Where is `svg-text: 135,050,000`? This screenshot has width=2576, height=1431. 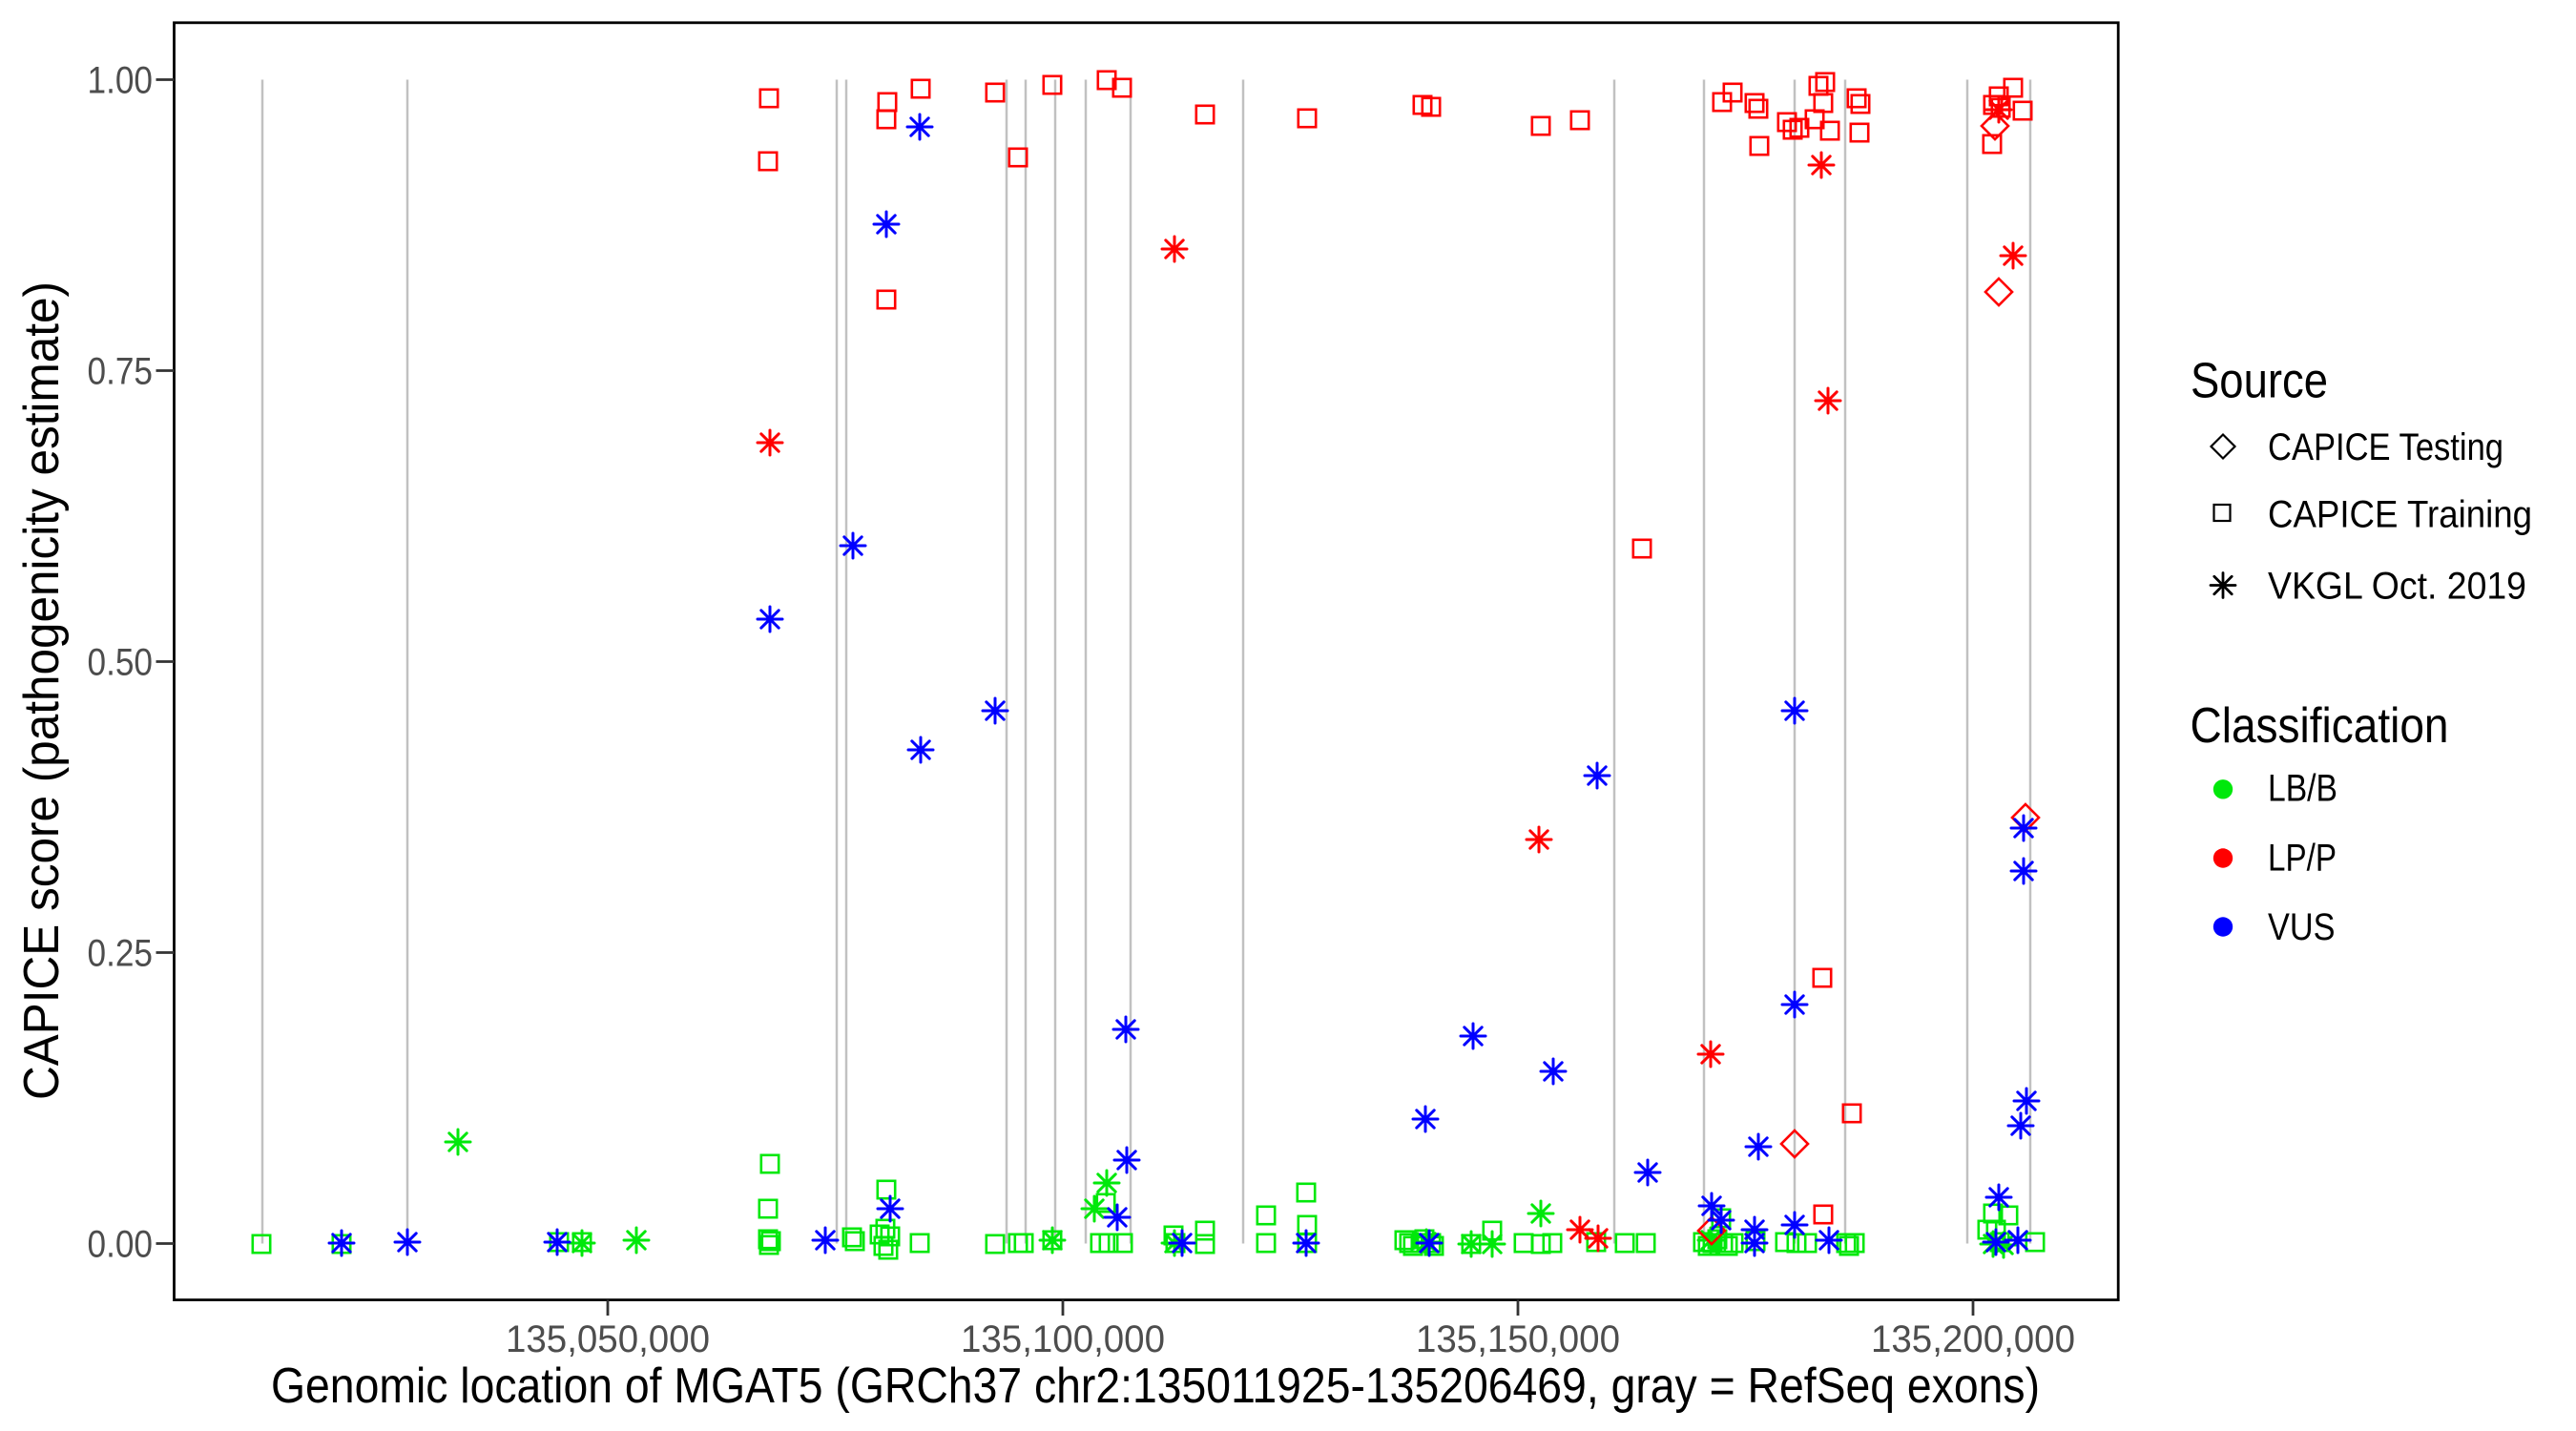
svg-text: 135,050,000 is located at coordinates (608, 1339).